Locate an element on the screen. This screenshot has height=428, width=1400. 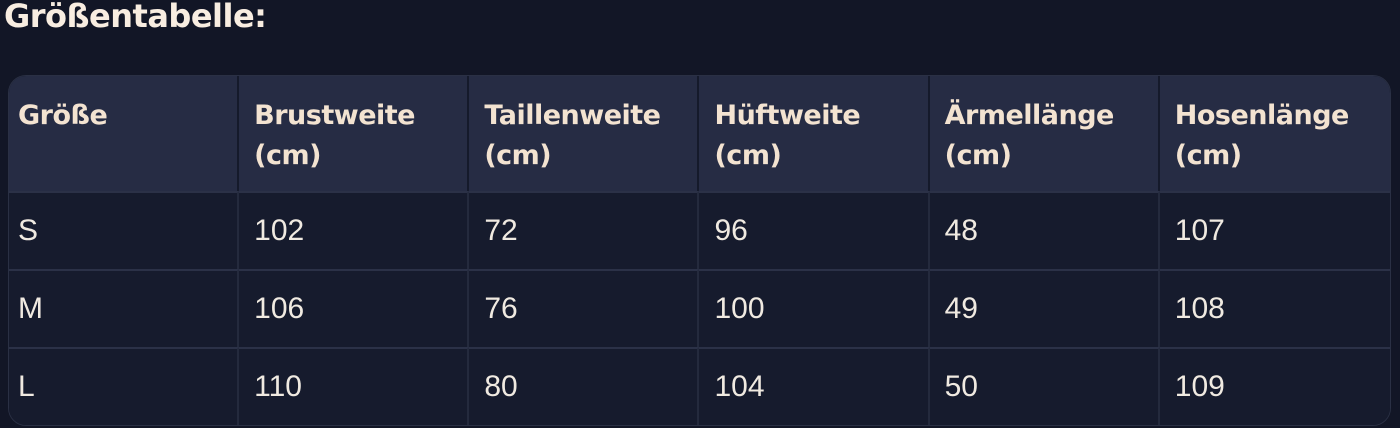
column-header-1: Brustweite (cm) is located at coordinates (354, 133).